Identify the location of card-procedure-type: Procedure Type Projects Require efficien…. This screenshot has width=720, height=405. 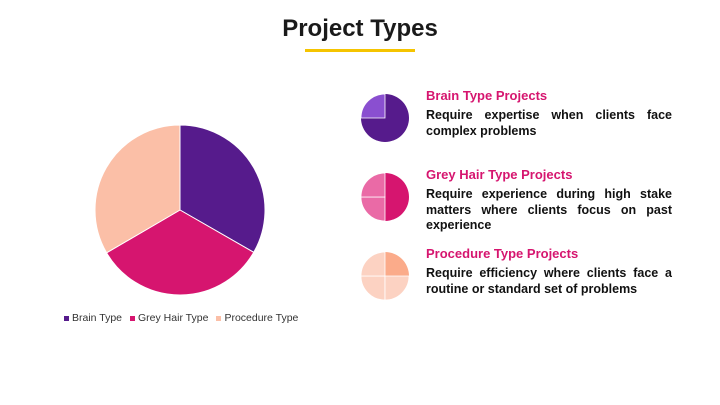
(520, 276).